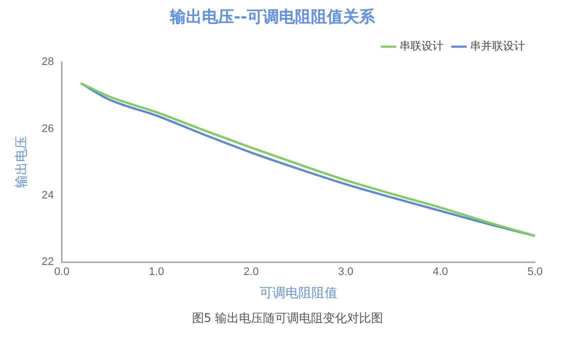  Describe the element at coordinates (298, 292) in the screenshot. I see `x-axis-title: 可调电阻阻值` at that location.